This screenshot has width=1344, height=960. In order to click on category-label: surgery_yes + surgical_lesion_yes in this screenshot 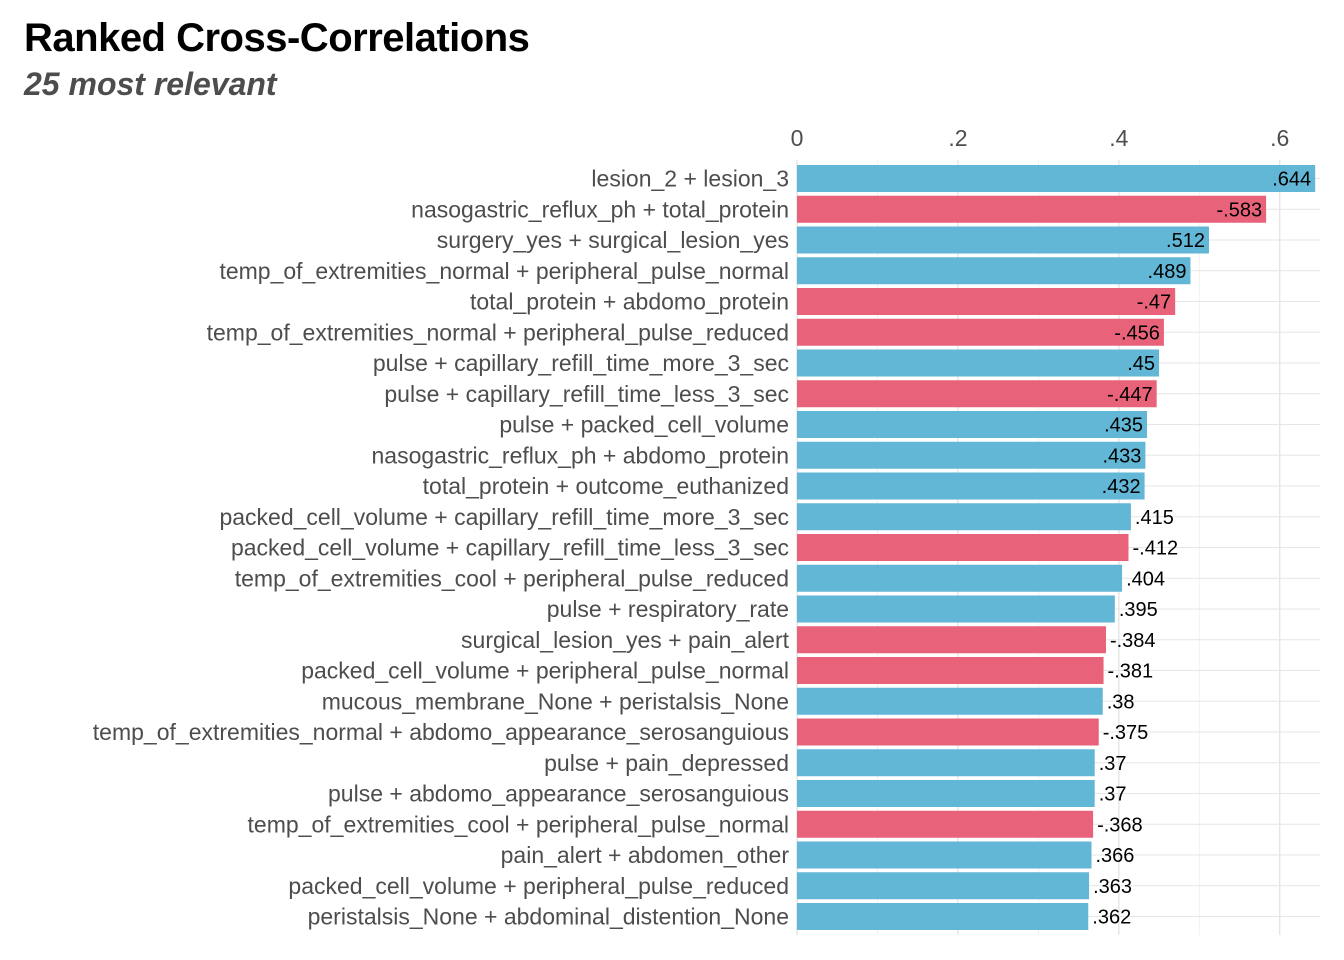, I will do `click(613, 240)`.